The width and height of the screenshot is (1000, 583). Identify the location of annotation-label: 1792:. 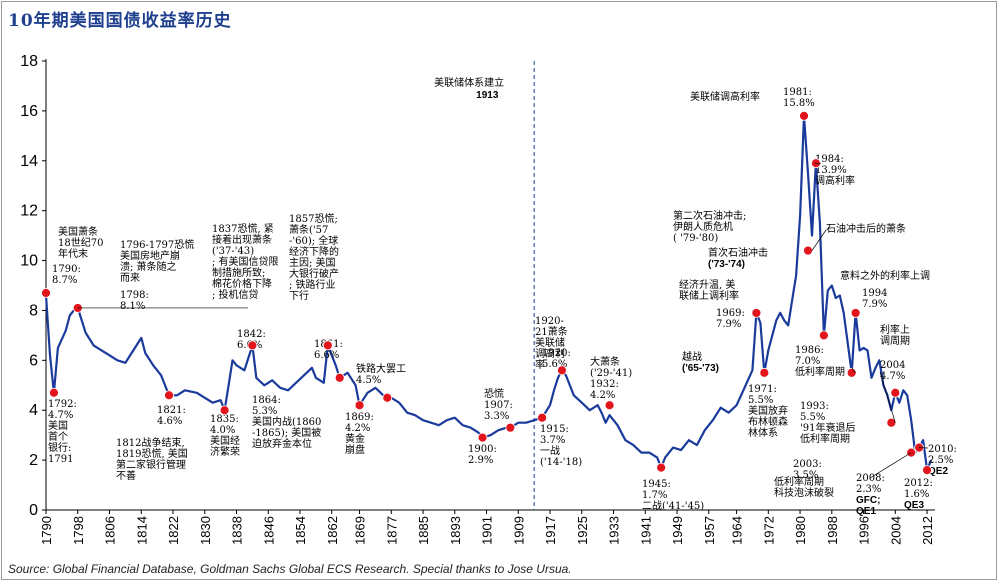
(62, 404).